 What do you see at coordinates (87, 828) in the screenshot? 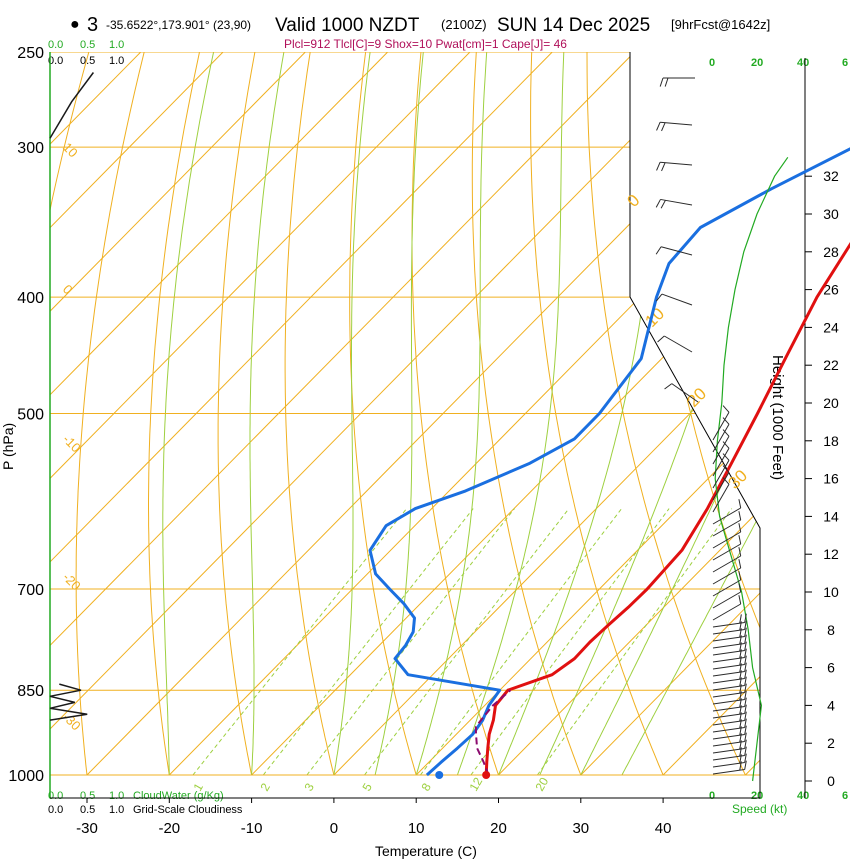
I see `temperature-tick-label: -30` at bounding box center [87, 828].